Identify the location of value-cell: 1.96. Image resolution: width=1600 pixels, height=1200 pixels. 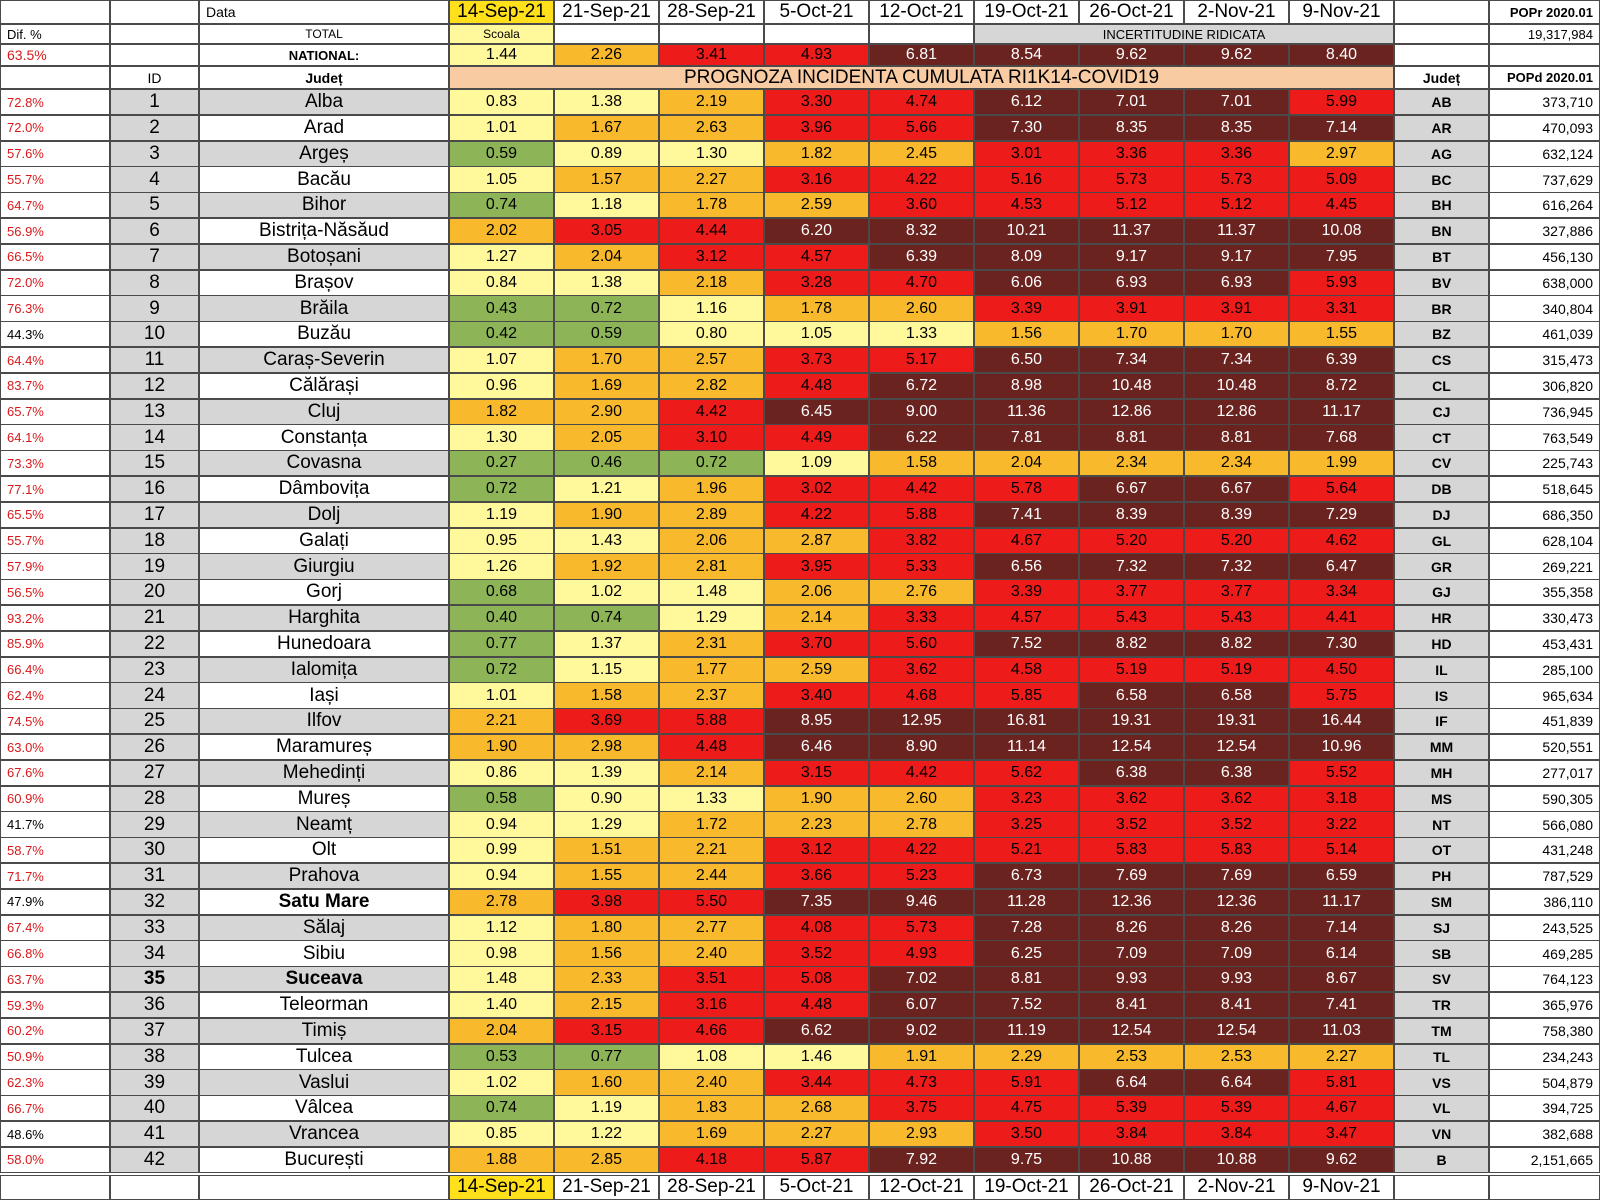
(711, 489).